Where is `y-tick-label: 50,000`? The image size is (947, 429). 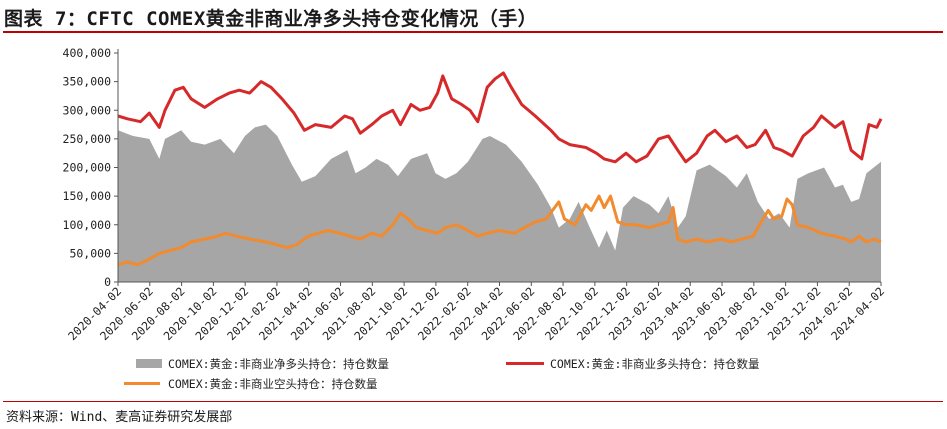 y-tick-label: 50,000 is located at coordinates (90, 253).